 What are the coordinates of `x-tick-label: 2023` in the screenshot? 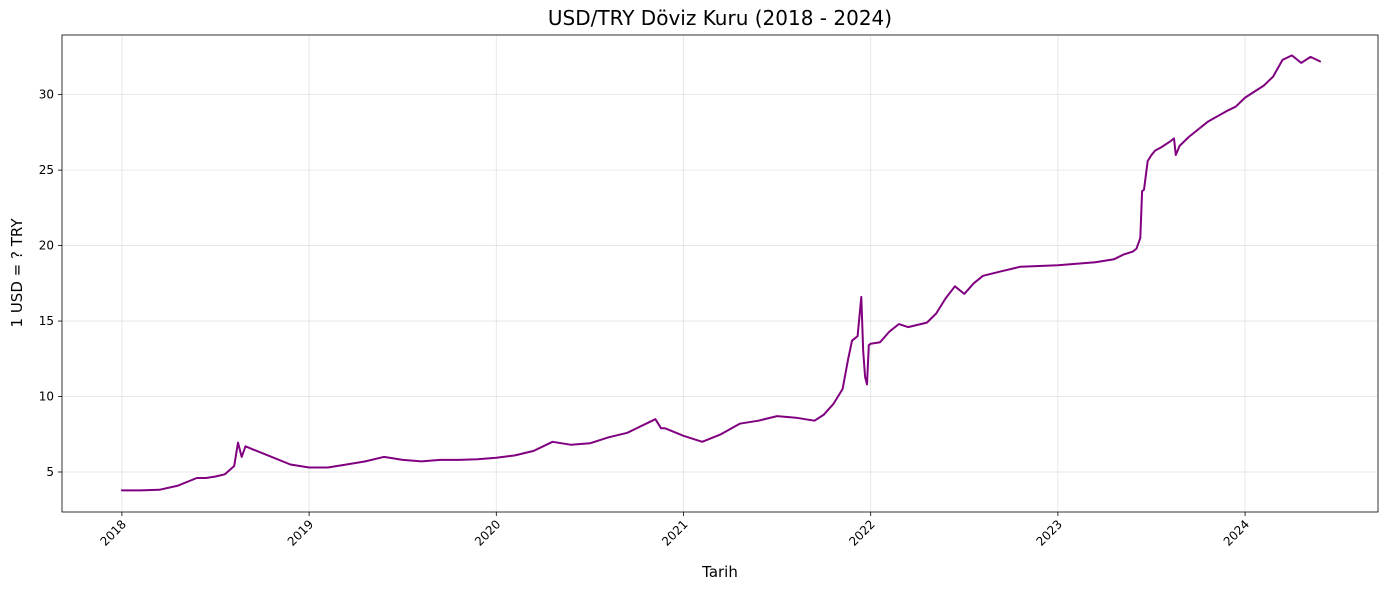 It's located at (1049, 532).